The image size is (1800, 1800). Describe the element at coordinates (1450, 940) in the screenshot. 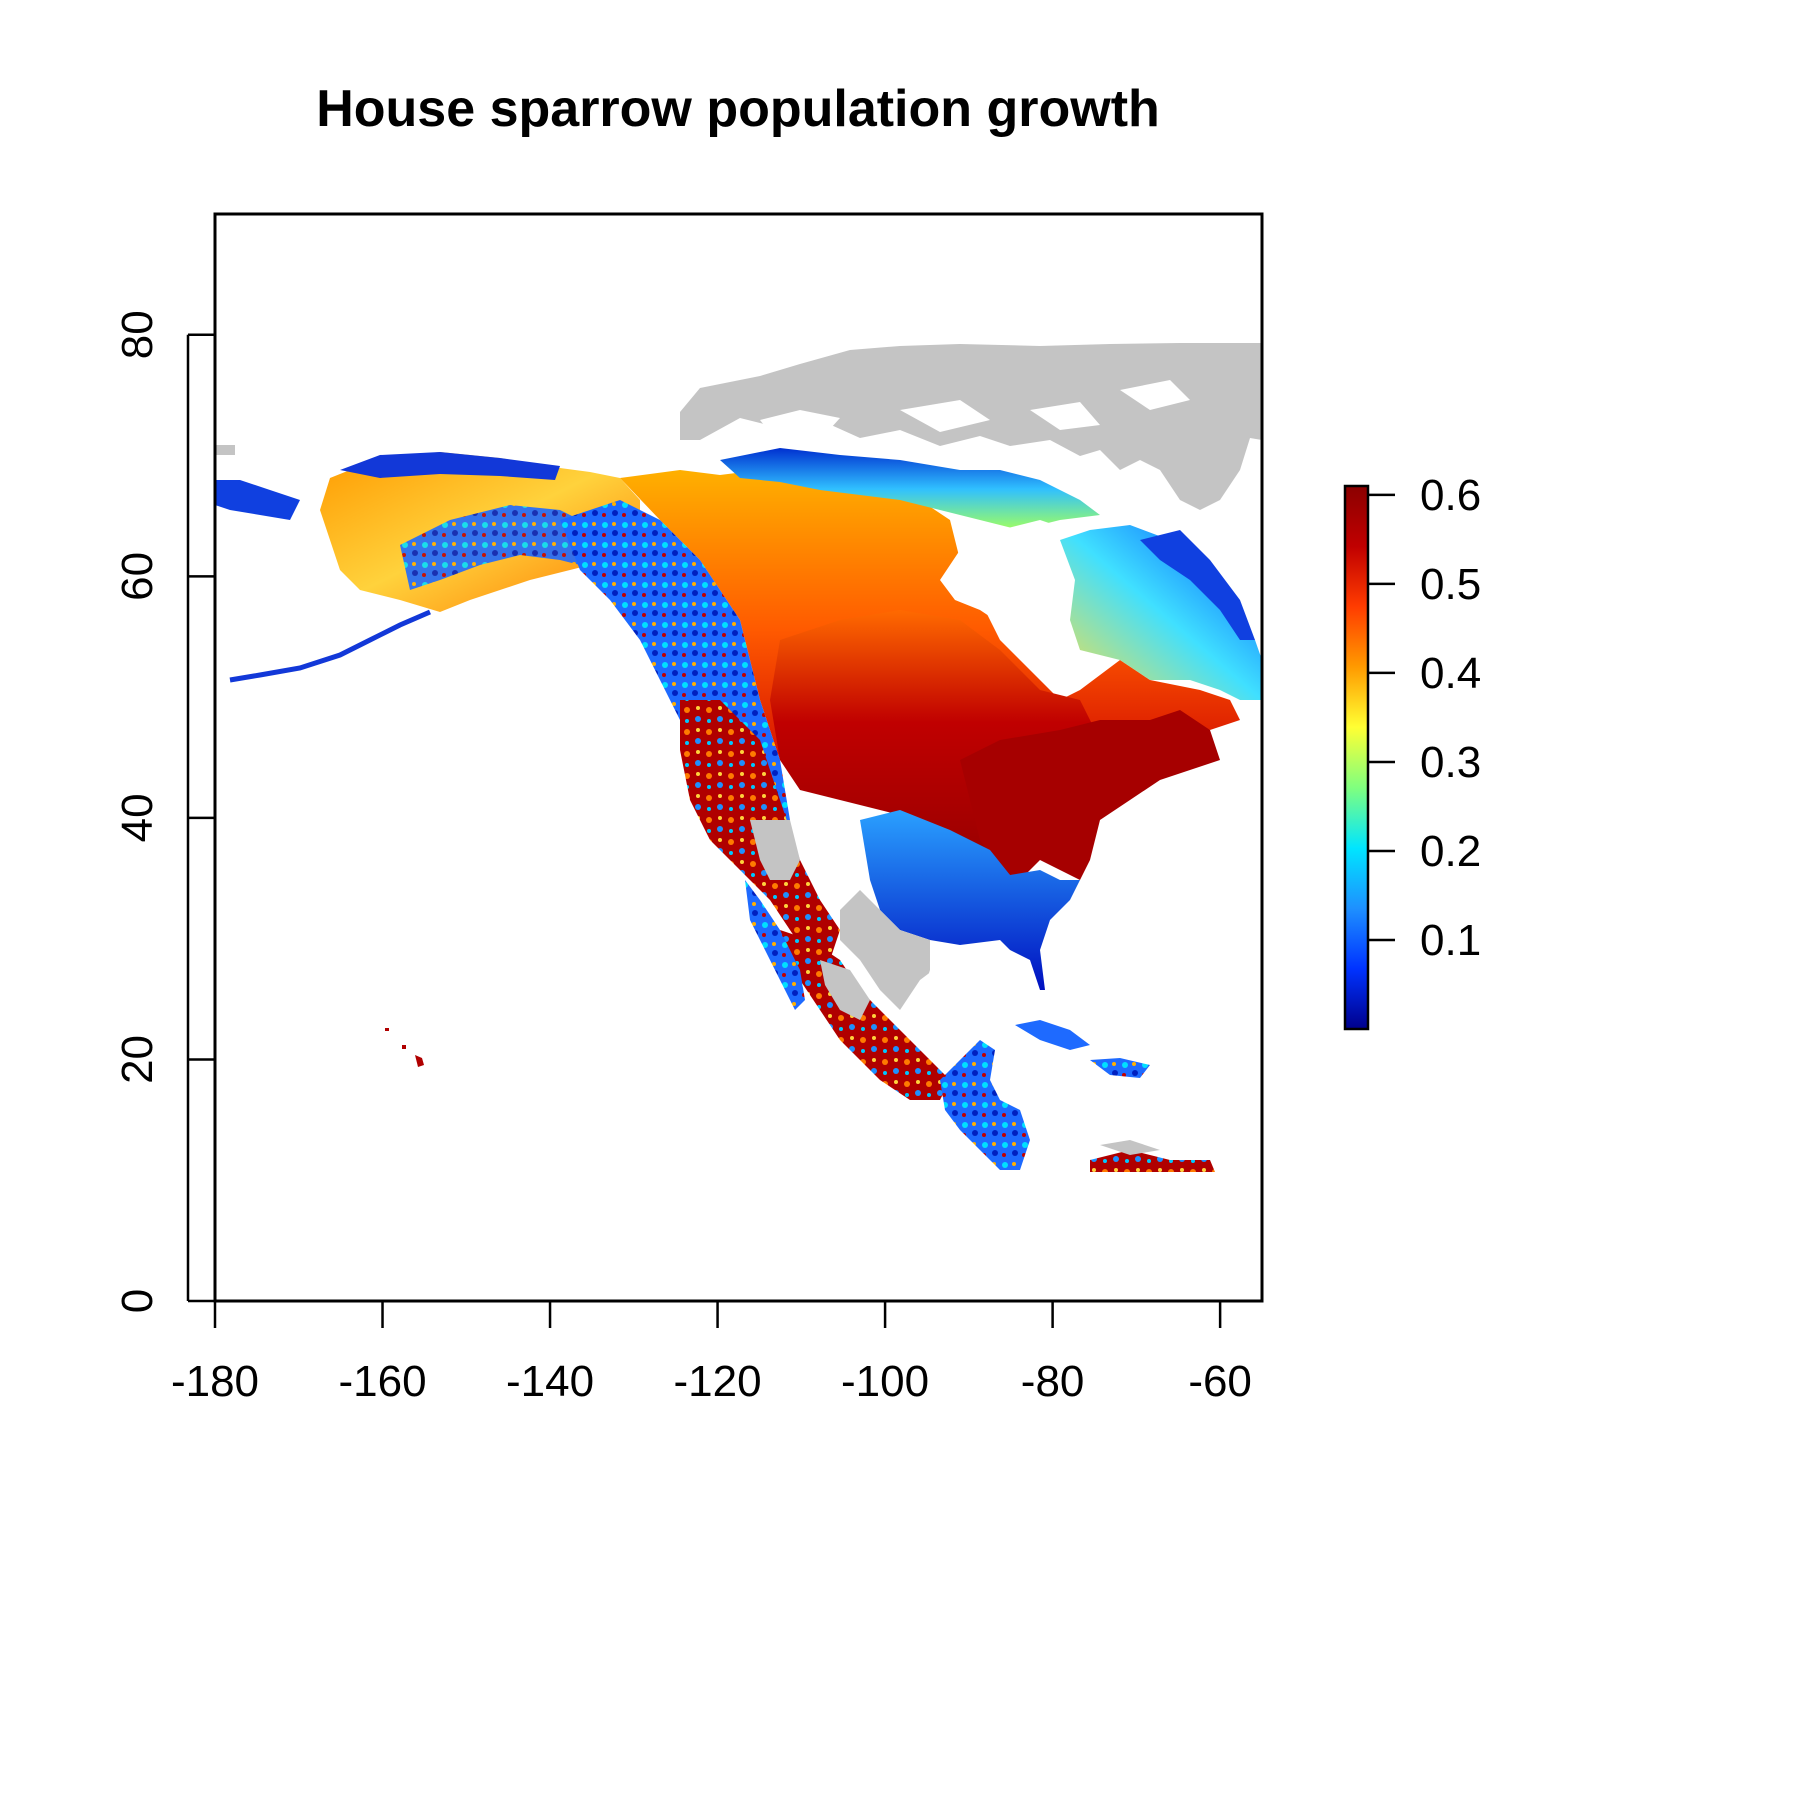

I see `legend-tick-label: 0.1` at that location.